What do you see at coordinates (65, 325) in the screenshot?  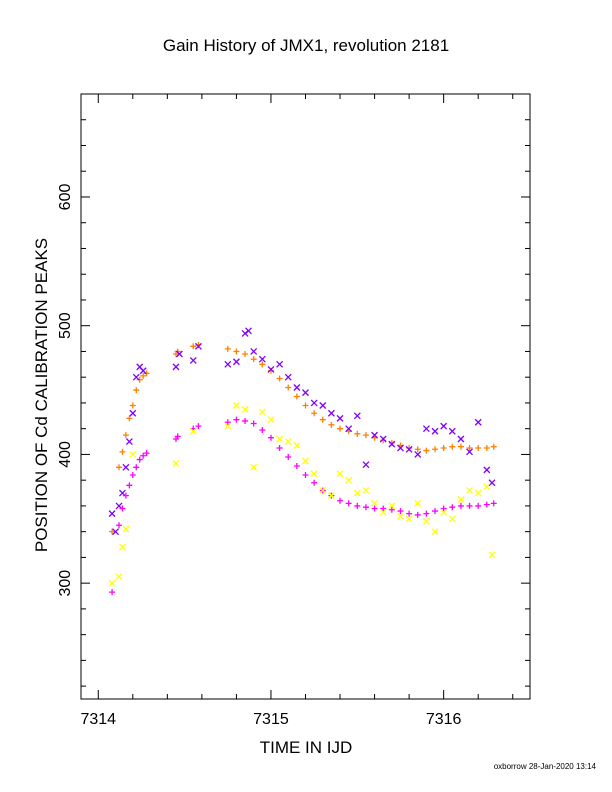 I see `y-tick-label: 500` at bounding box center [65, 325].